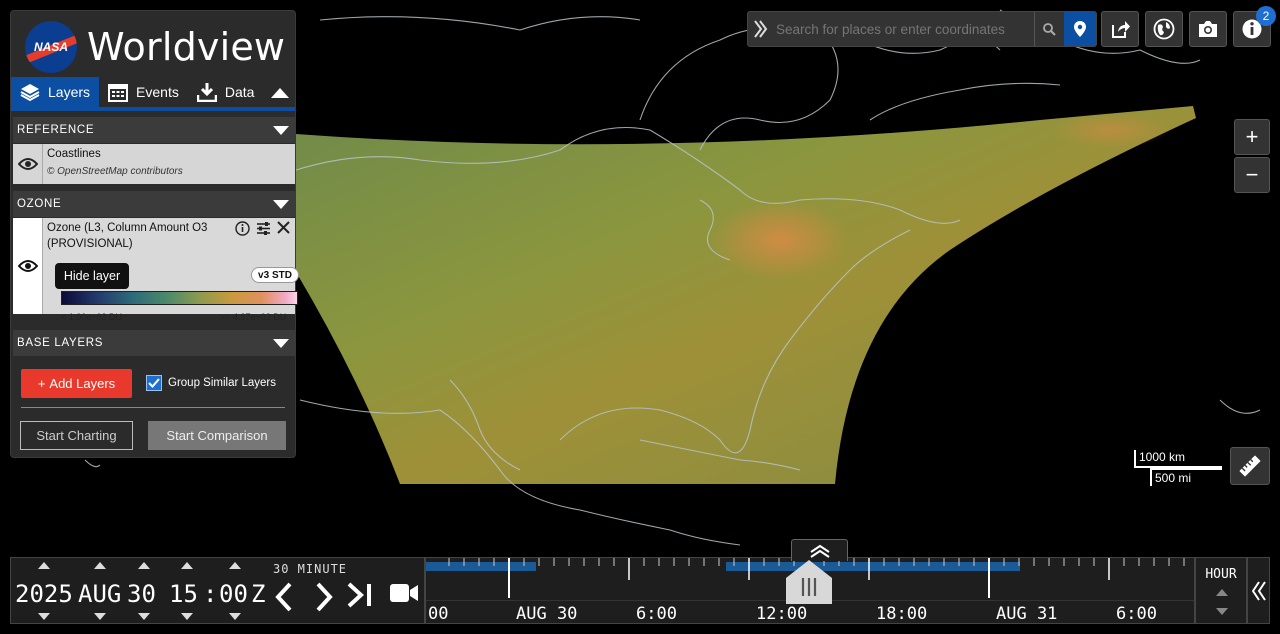 The image size is (1280, 634). Describe the element at coordinates (1221, 574) in the screenshot. I see `timeline-zoom-level: HOUR` at that location.